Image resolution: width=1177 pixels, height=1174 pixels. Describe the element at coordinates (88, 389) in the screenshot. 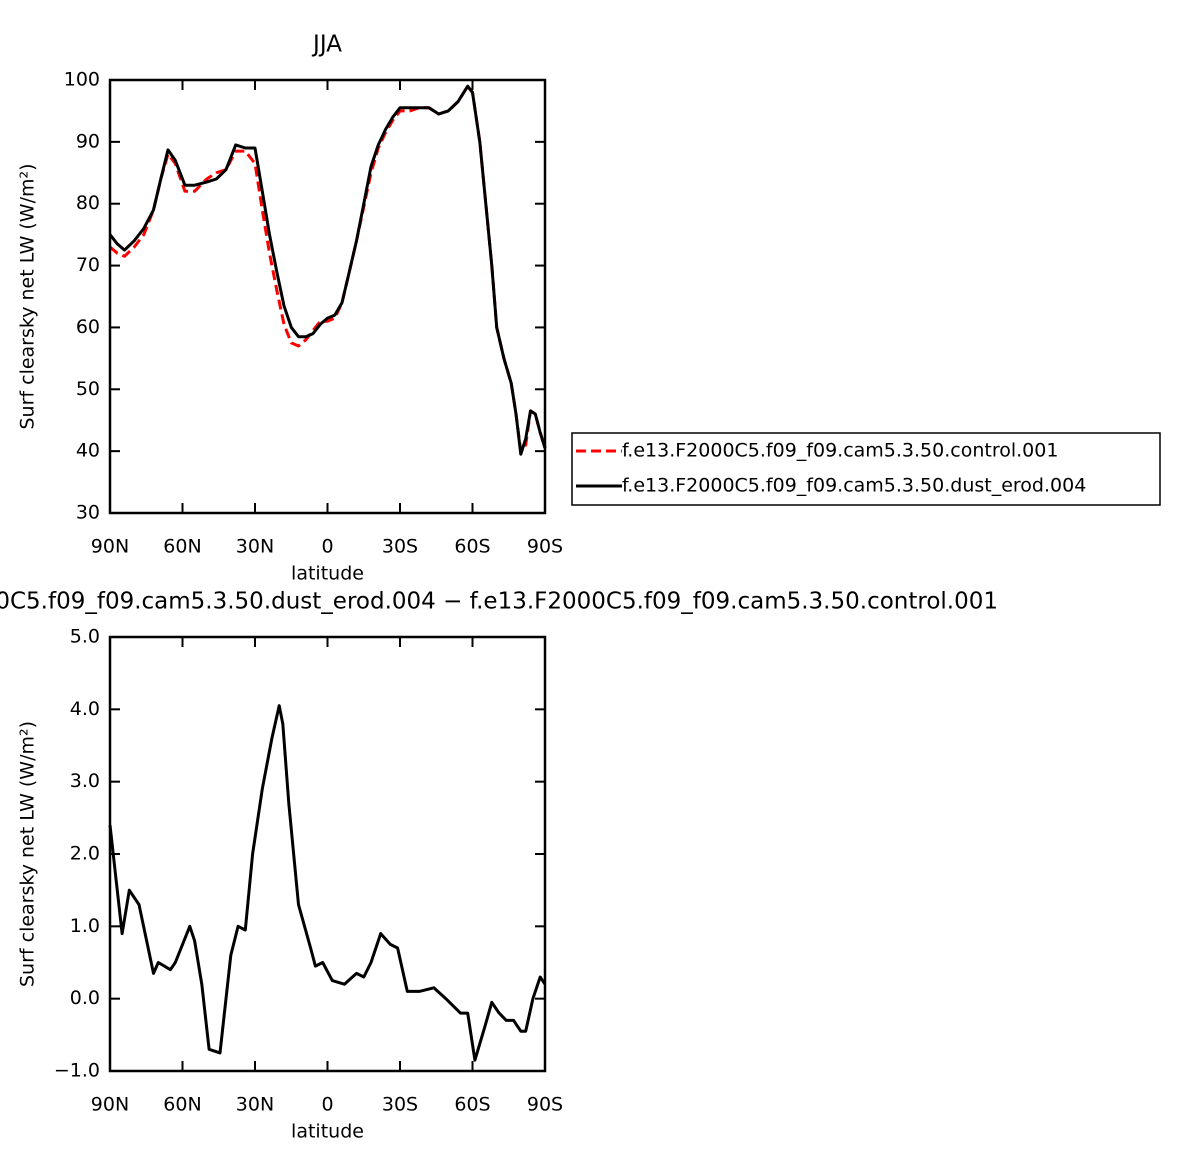

I see `y-tick-label: 50` at that location.